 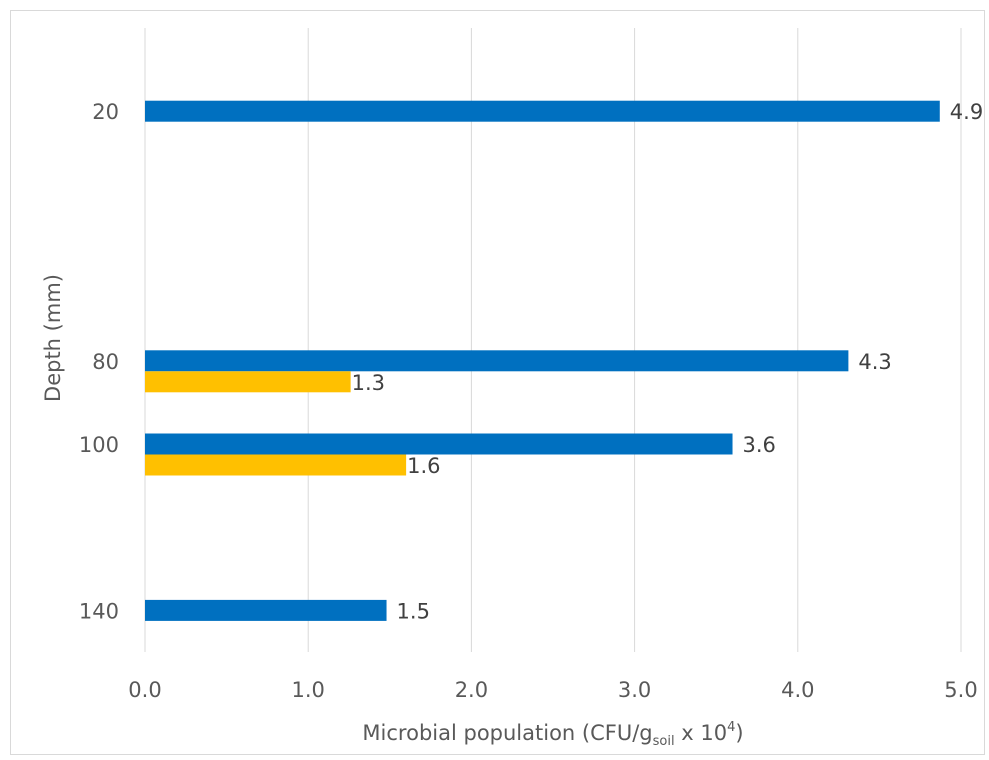 What do you see at coordinates (307, 690) in the screenshot?
I see `x-tick-label: 1.0` at bounding box center [307, 690].